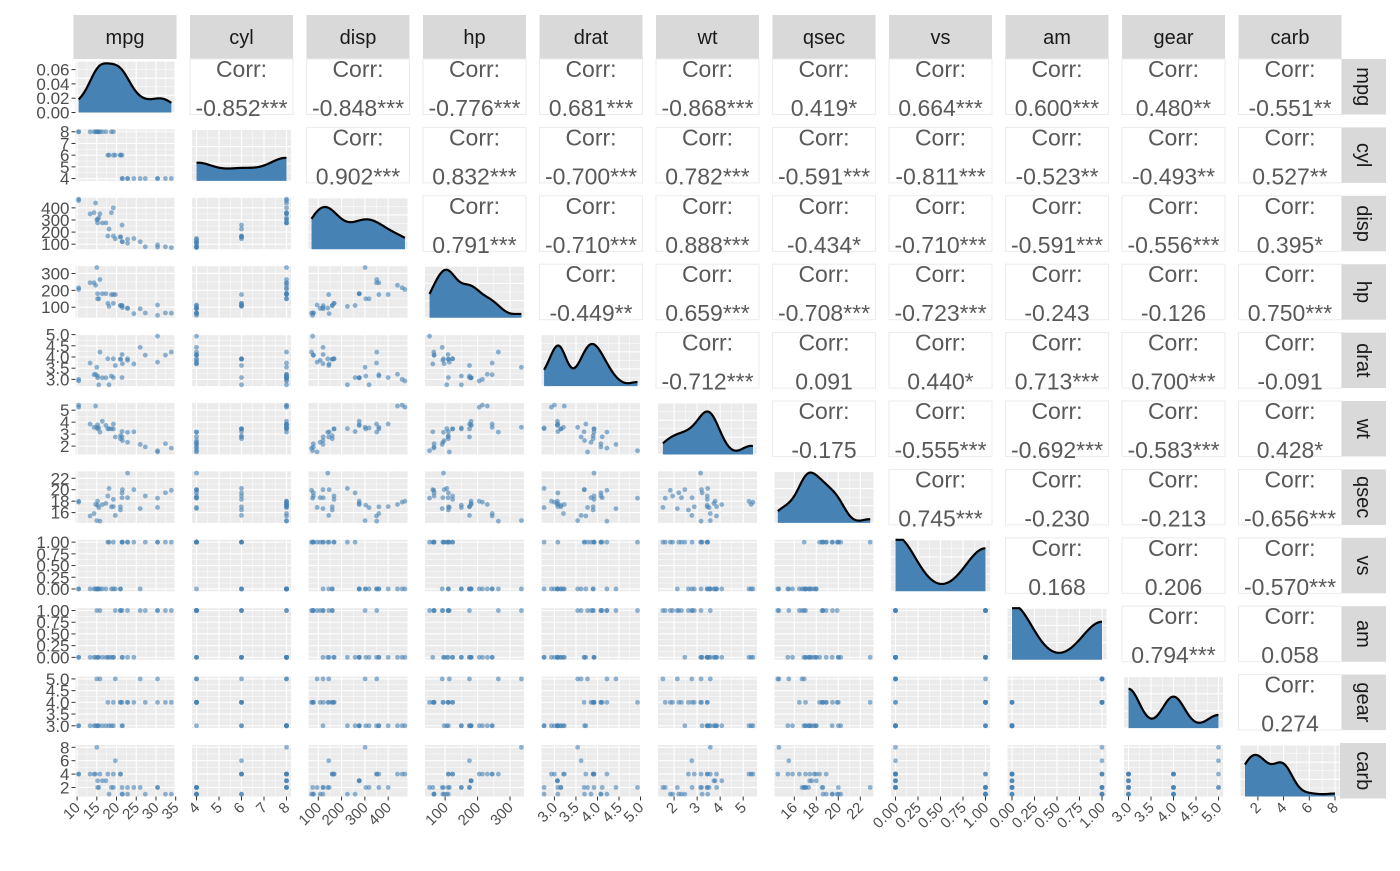 The image size is (1400, 871). What do you see at coordinates (1363, 223) in the screenshot?
I see `row-strip-label: disp` at bounding box center [1363, 223].